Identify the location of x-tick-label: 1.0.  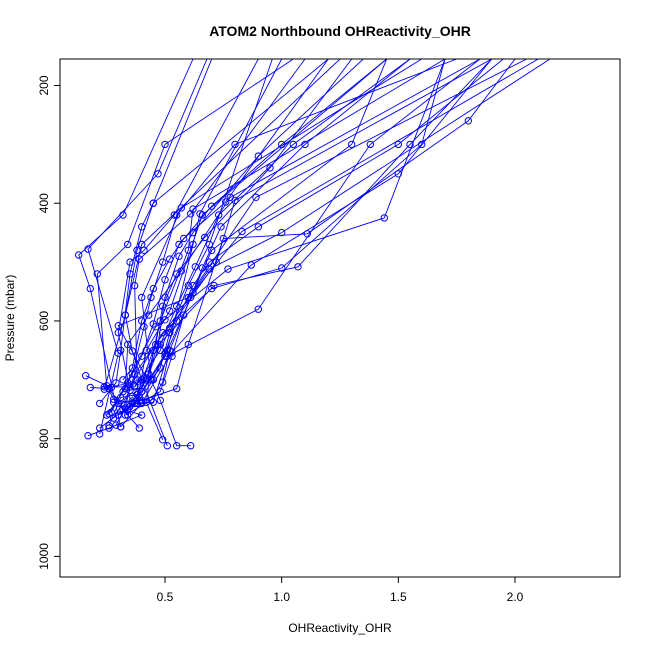
(281, 597).